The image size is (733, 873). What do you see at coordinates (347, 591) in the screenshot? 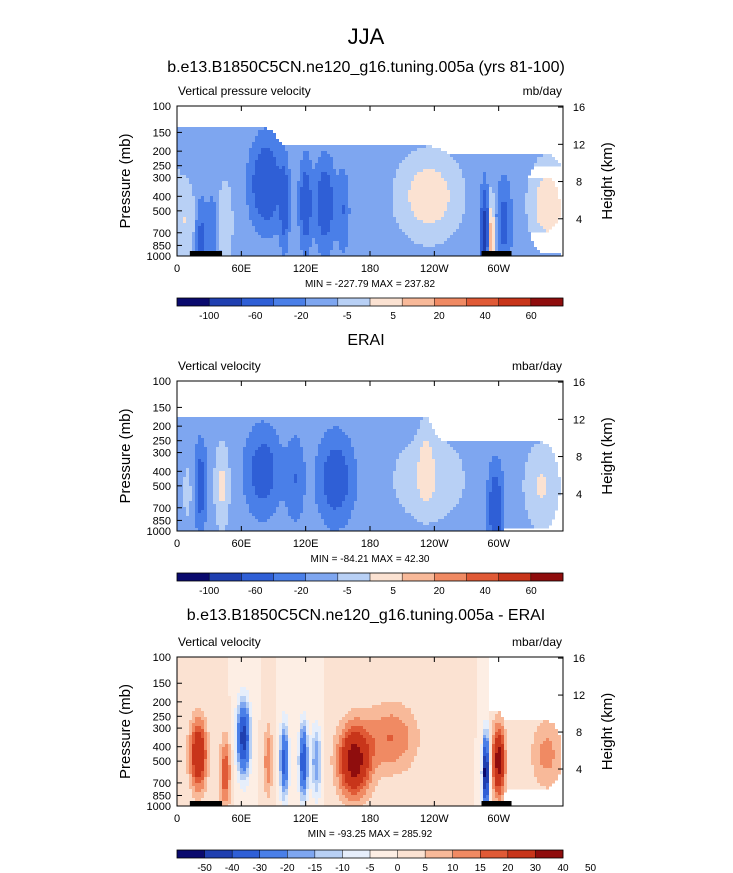
I see `colorbar-label: -5` at bounding box center [347, 591].